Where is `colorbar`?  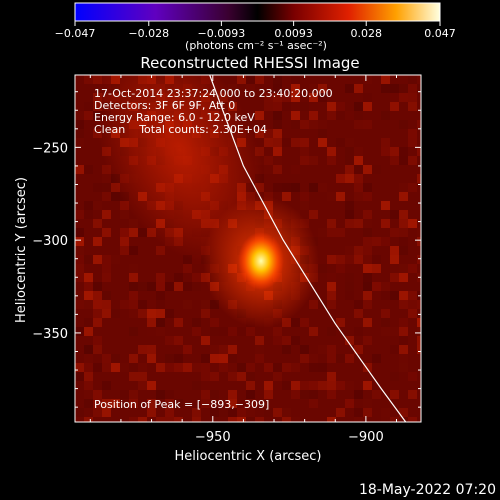 colorbar is located at coordinates (257, 12).